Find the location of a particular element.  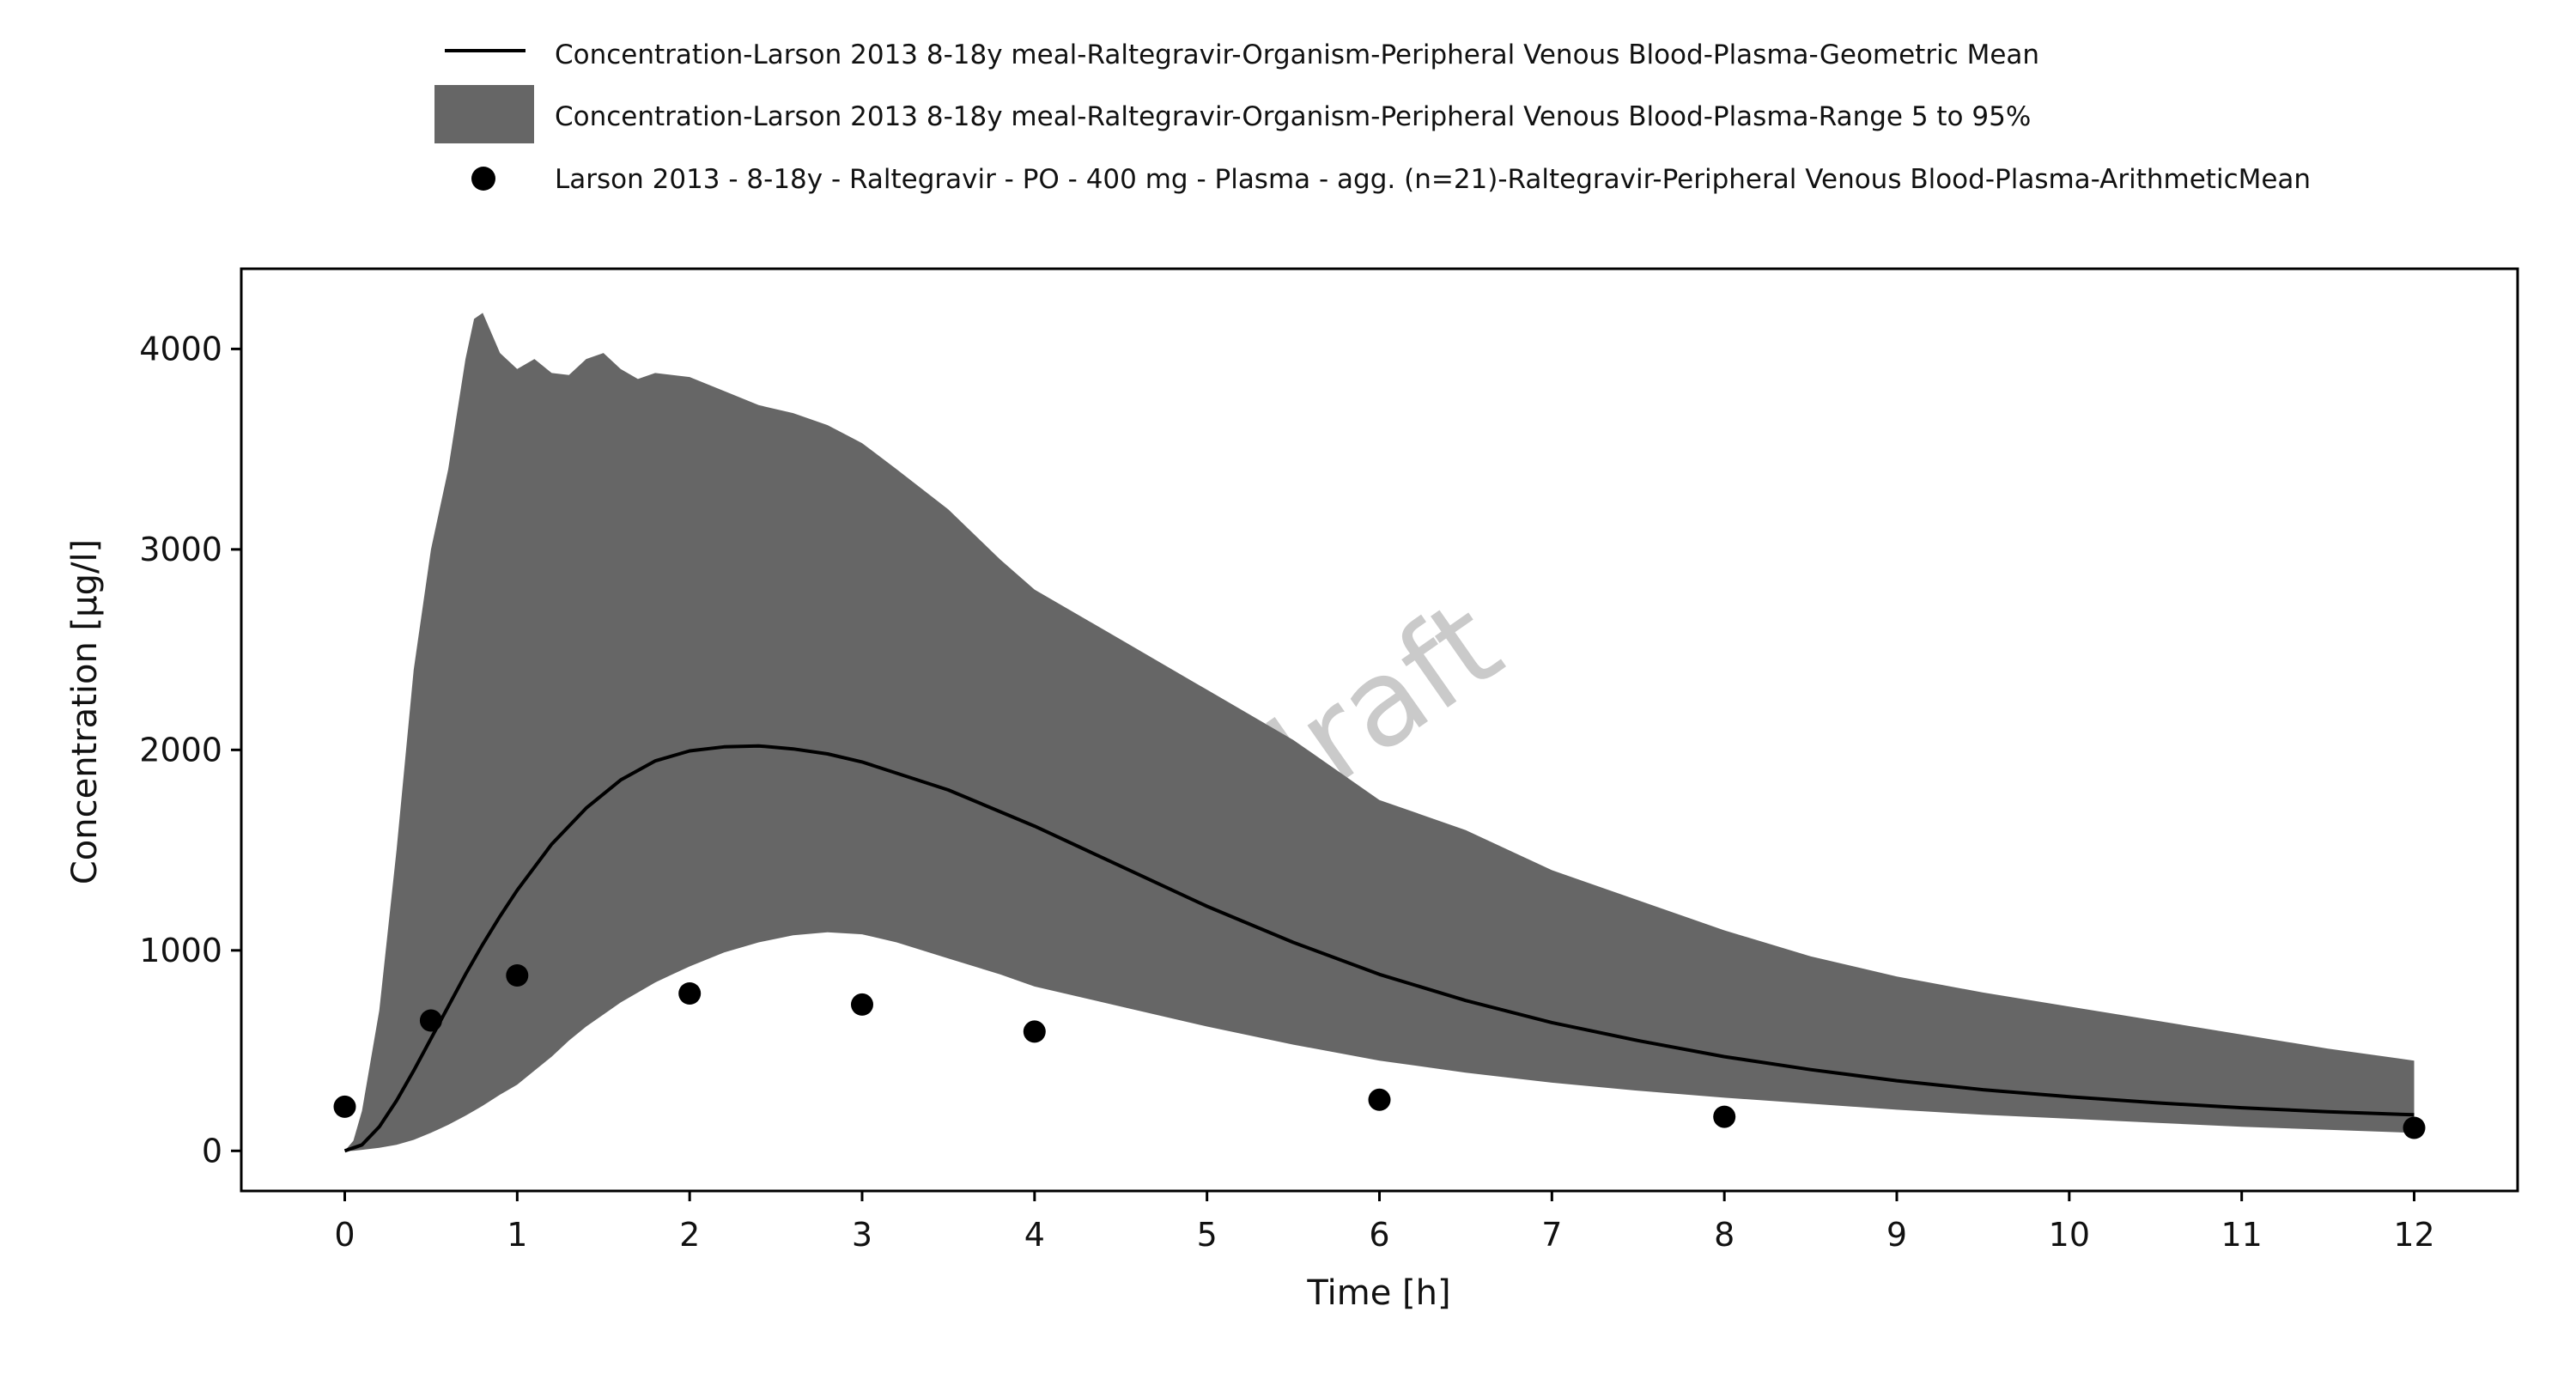

x-tick-label: 5 is located at coordinates (1207, 1235).